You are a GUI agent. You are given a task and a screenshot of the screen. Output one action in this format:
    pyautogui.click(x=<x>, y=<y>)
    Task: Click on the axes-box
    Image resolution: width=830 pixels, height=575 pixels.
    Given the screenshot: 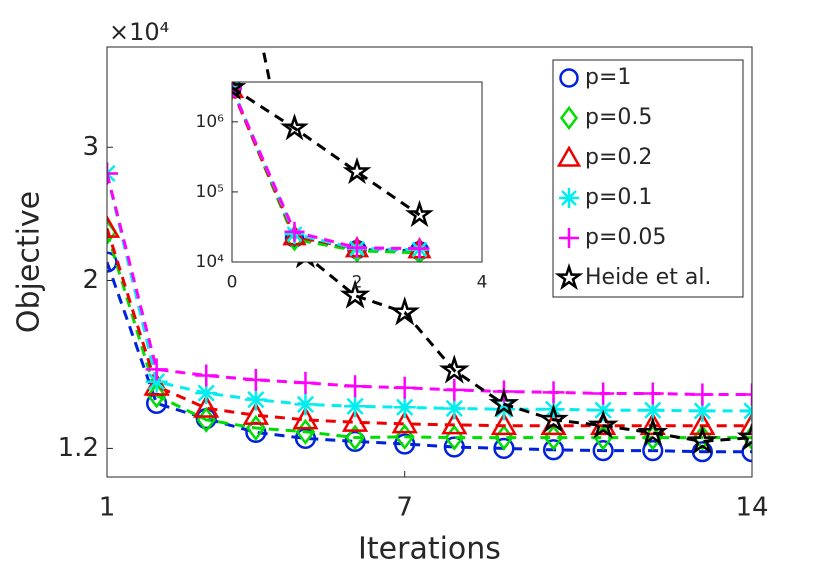 What is the action you would take?
    pyautogui.click(x=357, y=172)
    